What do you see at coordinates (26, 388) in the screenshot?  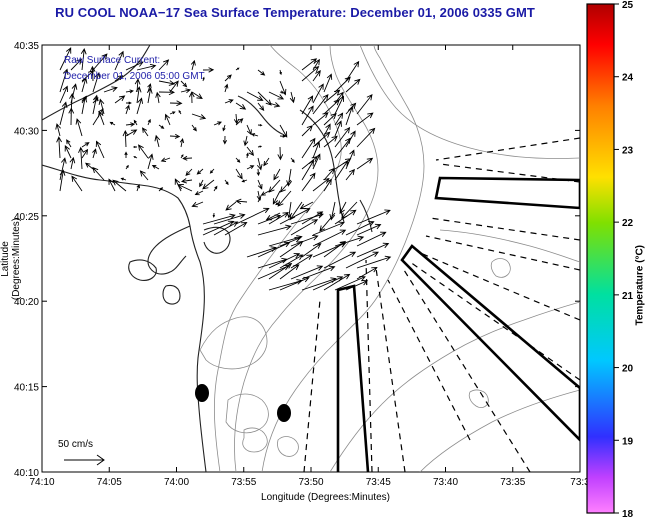 I see `y-tick-label: 40:15` at bounding box center [26, 388].